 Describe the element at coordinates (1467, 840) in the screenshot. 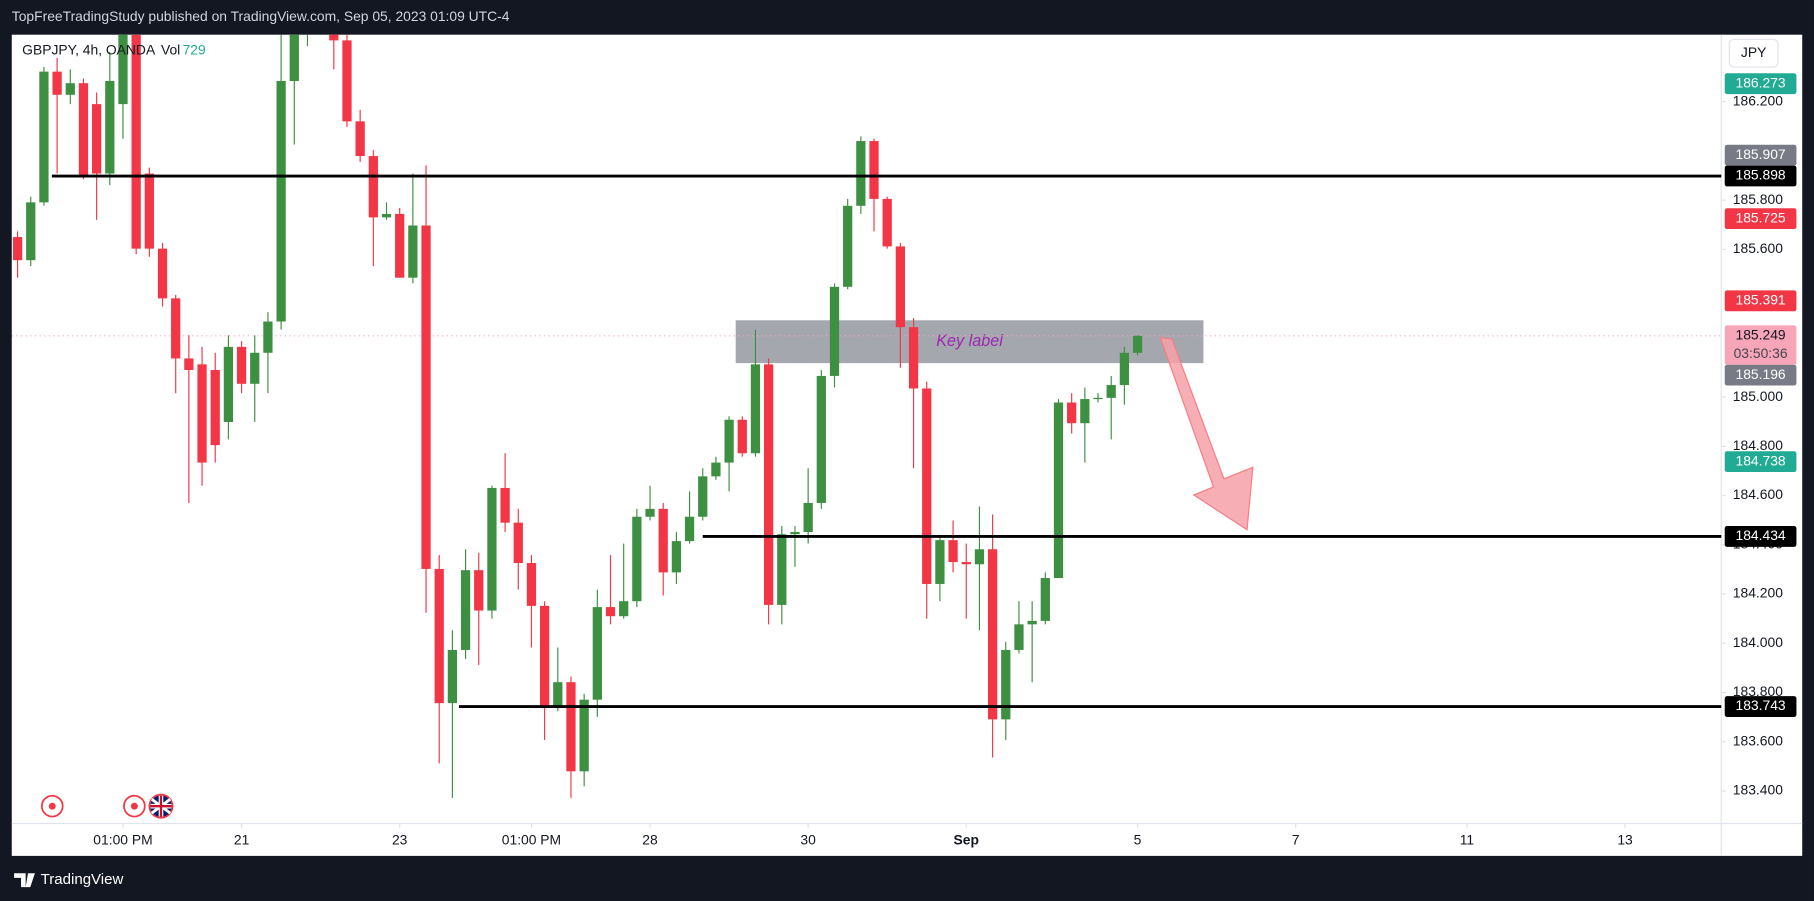

I see `x-tick-label: 11` at that location.